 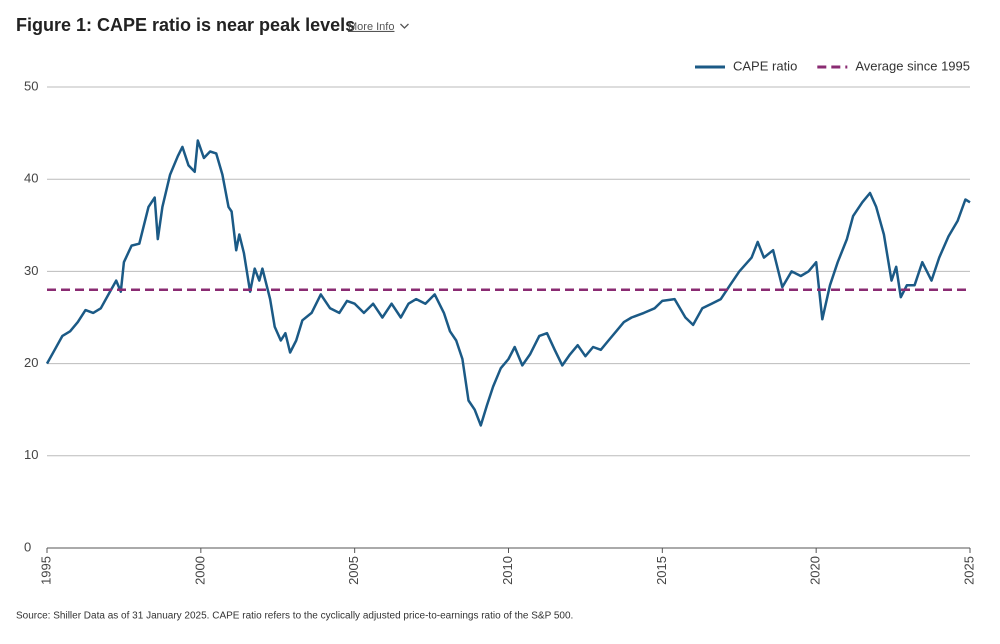 I want to click on x-tick-label: 2000, so click(x=199, y=570).